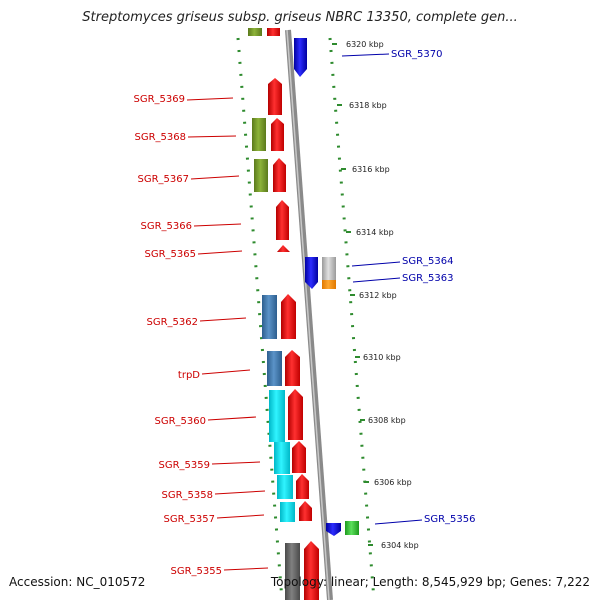 The height and width of the screenshot is (600, 600). Describe the element at coordinates (437, 582) in the screenshot. I see `length-text: Length: 8,545,929 bp` at that location.